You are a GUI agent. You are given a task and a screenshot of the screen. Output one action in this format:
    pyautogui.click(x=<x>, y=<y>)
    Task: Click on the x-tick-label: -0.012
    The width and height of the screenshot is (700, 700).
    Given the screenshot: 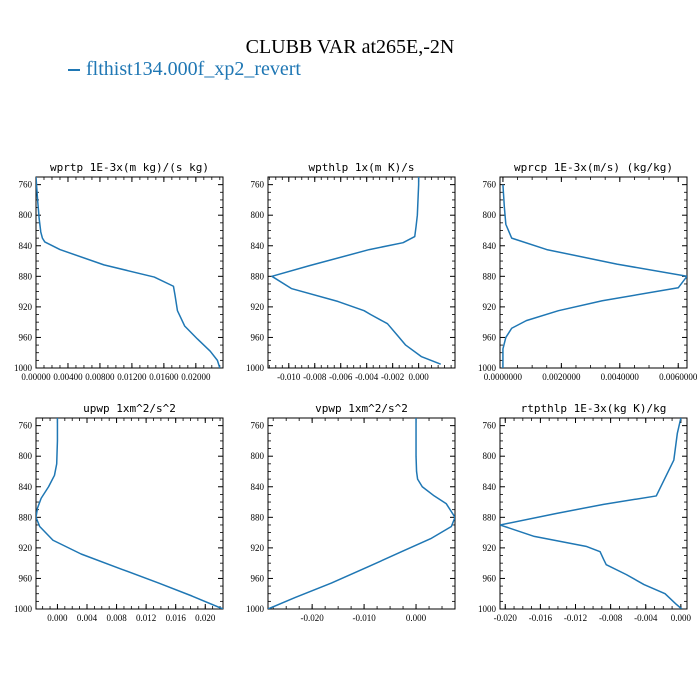 What is the action you would take?
    pyautogui.click(x=575, y=618)
    